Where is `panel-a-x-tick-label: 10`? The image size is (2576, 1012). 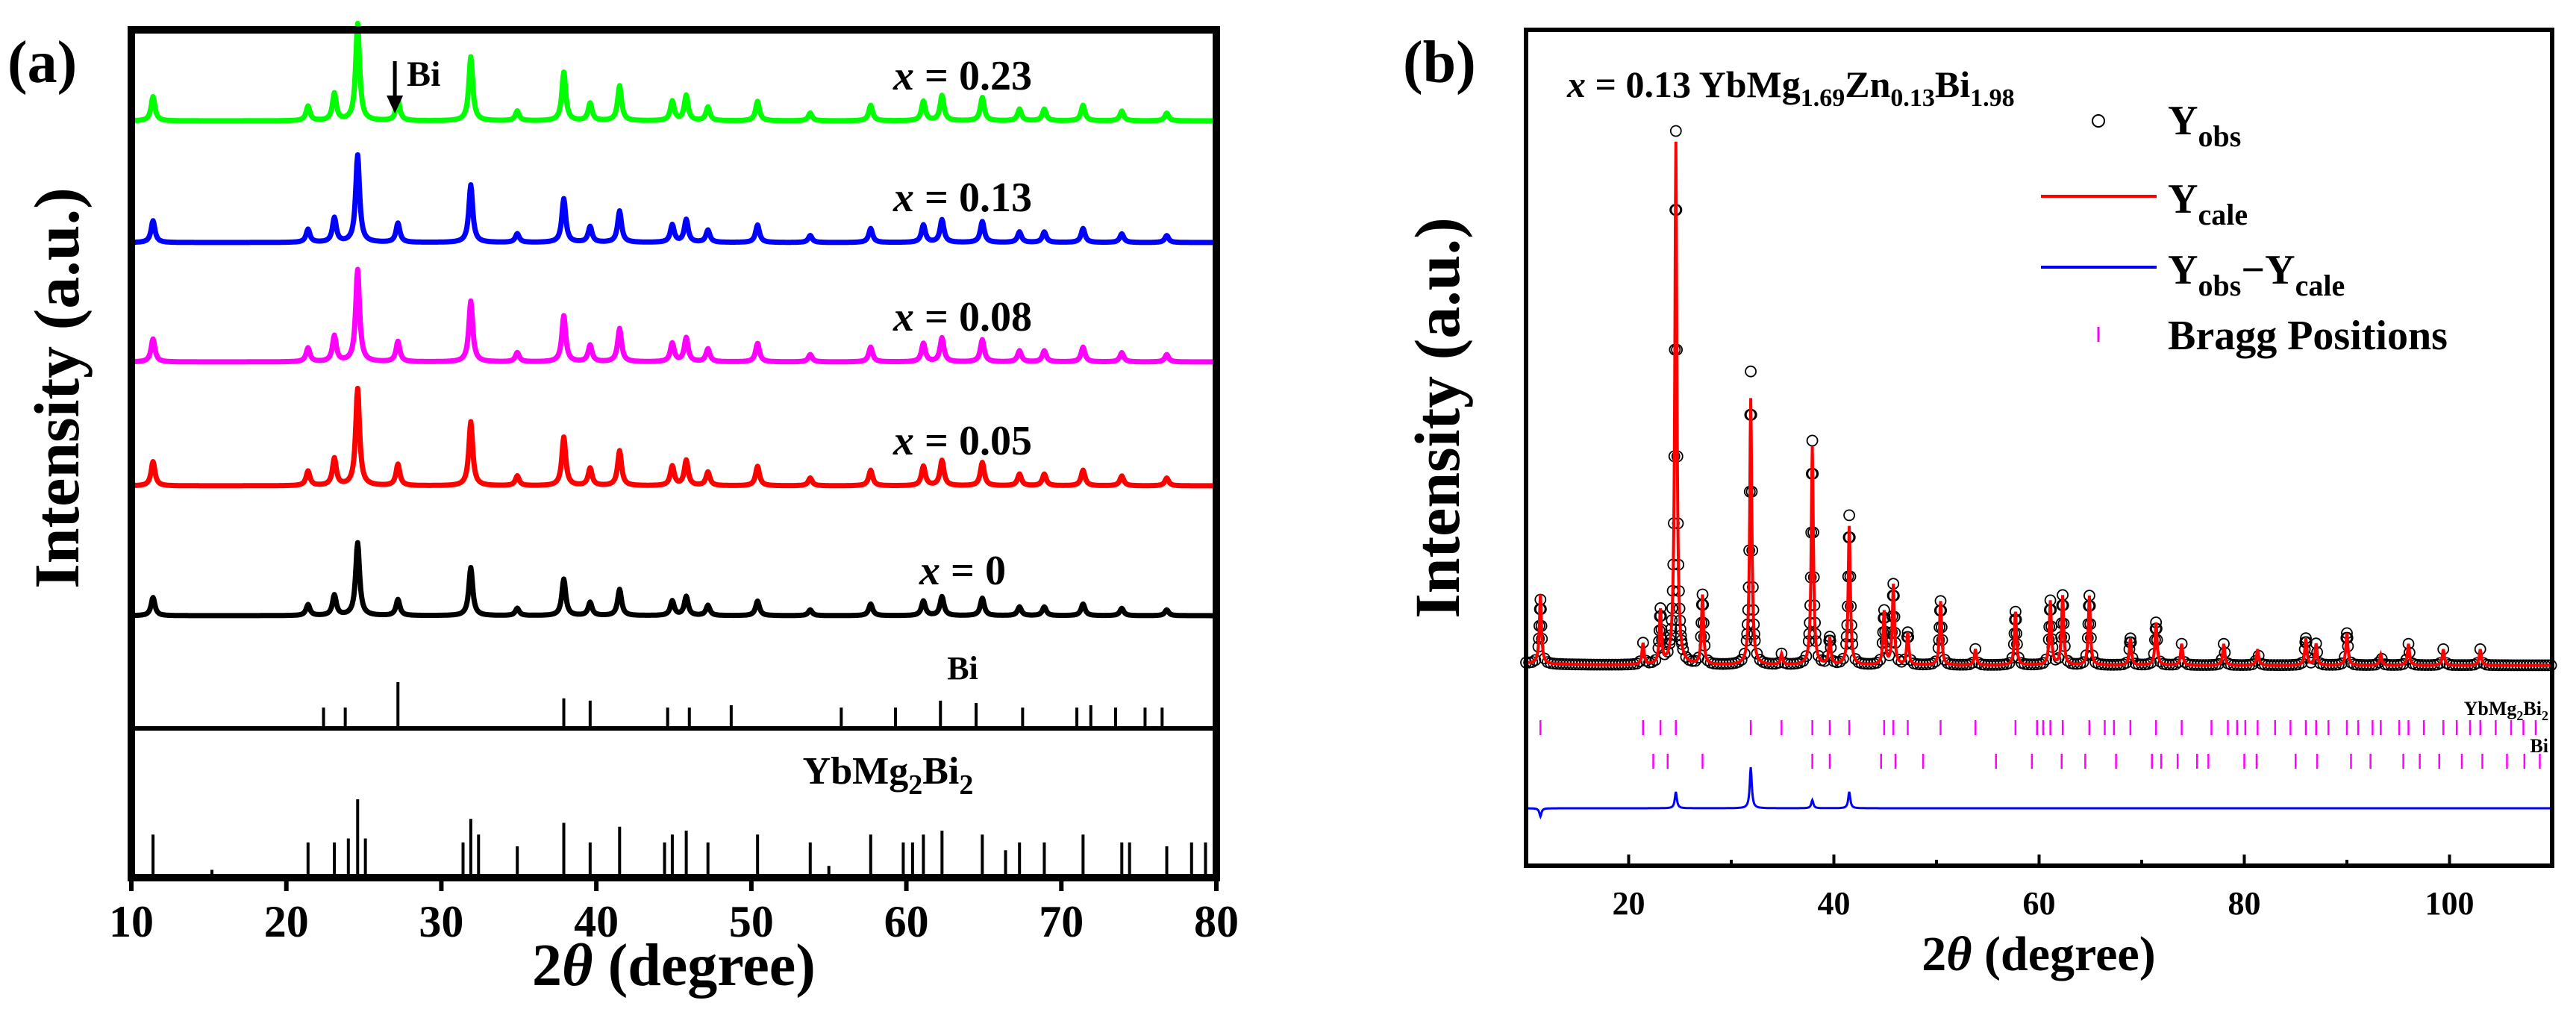
panel-a-x-tick-label: 10 is located at coordinates (131, 921).